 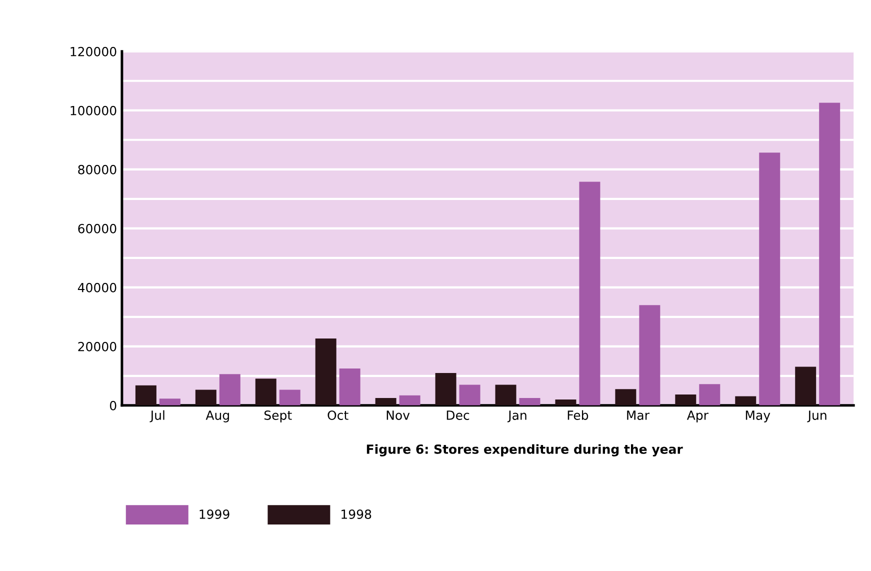 I want to click on x-tick-label: Nov, so click(x=398, y=415).